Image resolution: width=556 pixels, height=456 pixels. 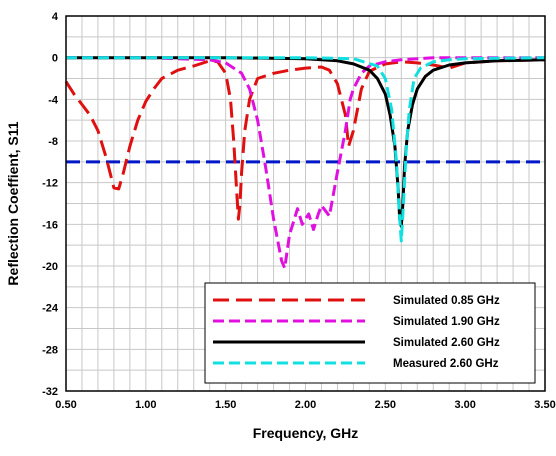 I want to click on y-tick-label: -28, so click(x=50, y=350).